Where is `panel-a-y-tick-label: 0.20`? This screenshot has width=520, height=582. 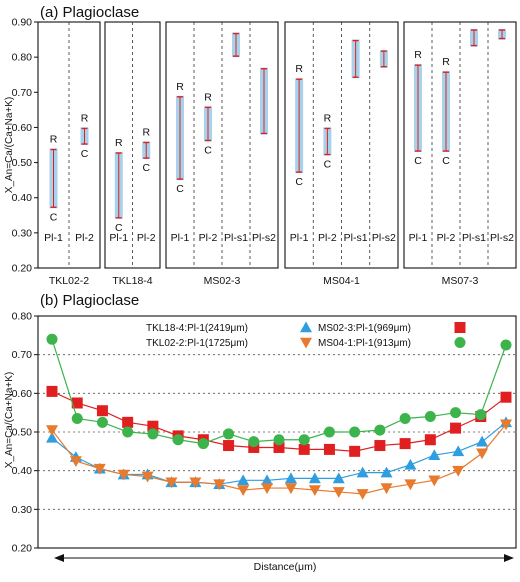
panel-a-y-tick-label: 0.20 is located at coordinates (22, 269).